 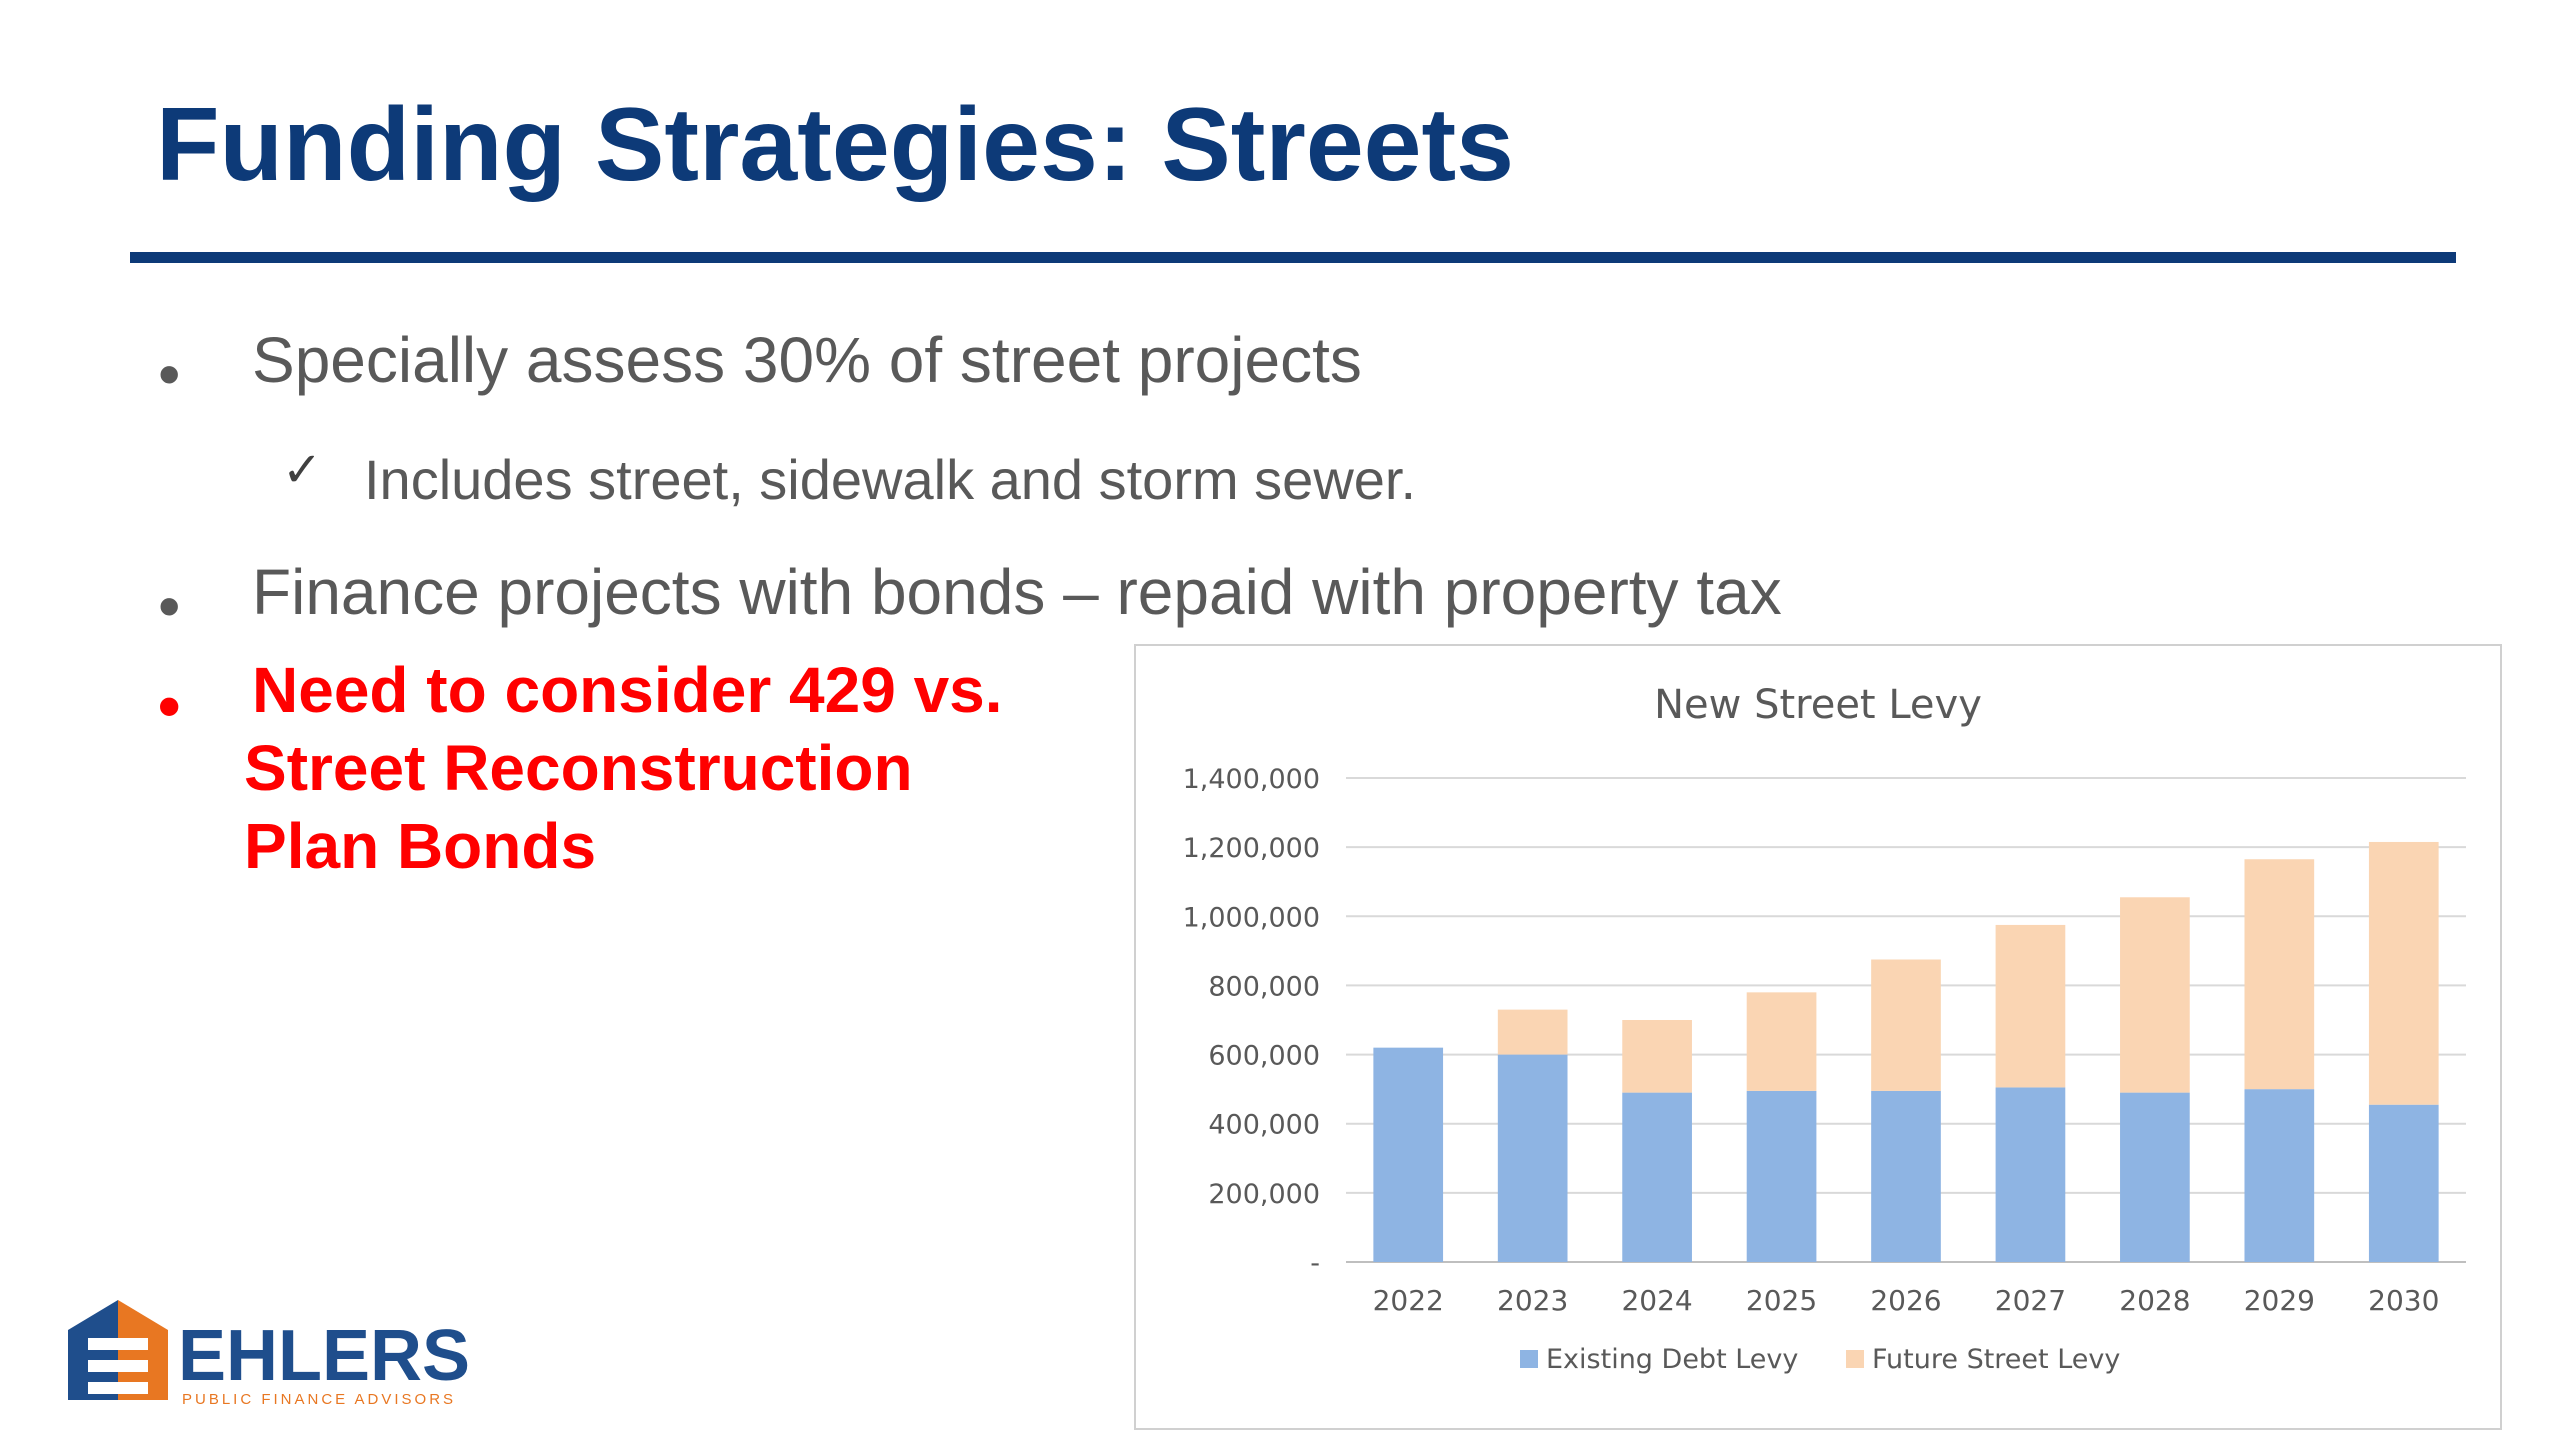 I want to click on x-tick-label: 2026, so click(x=1905, y=1300).